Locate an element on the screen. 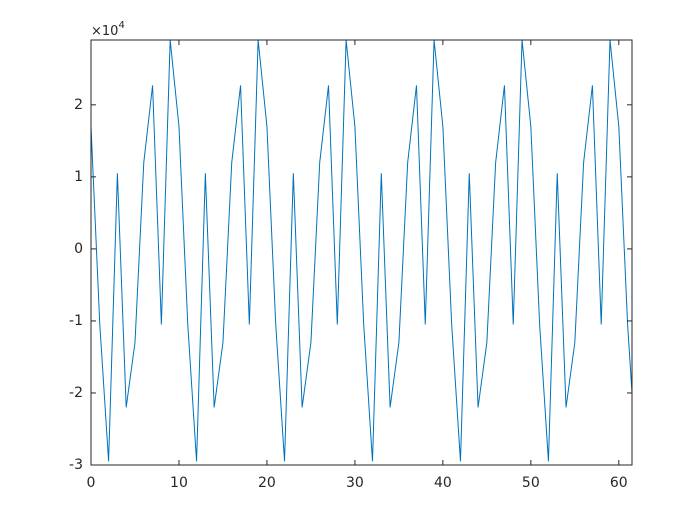 This screenshot has height=525, width=700. y-exponent: ×10⁴ is located at coordinates (108, 29).